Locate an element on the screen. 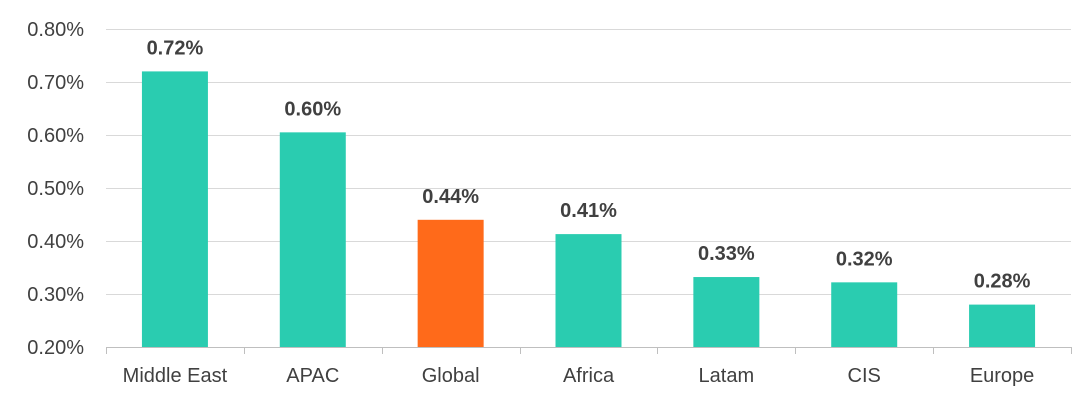 The height and width of the screenshot is (407, 1092). x-axis is located at coordinates (589, 350).